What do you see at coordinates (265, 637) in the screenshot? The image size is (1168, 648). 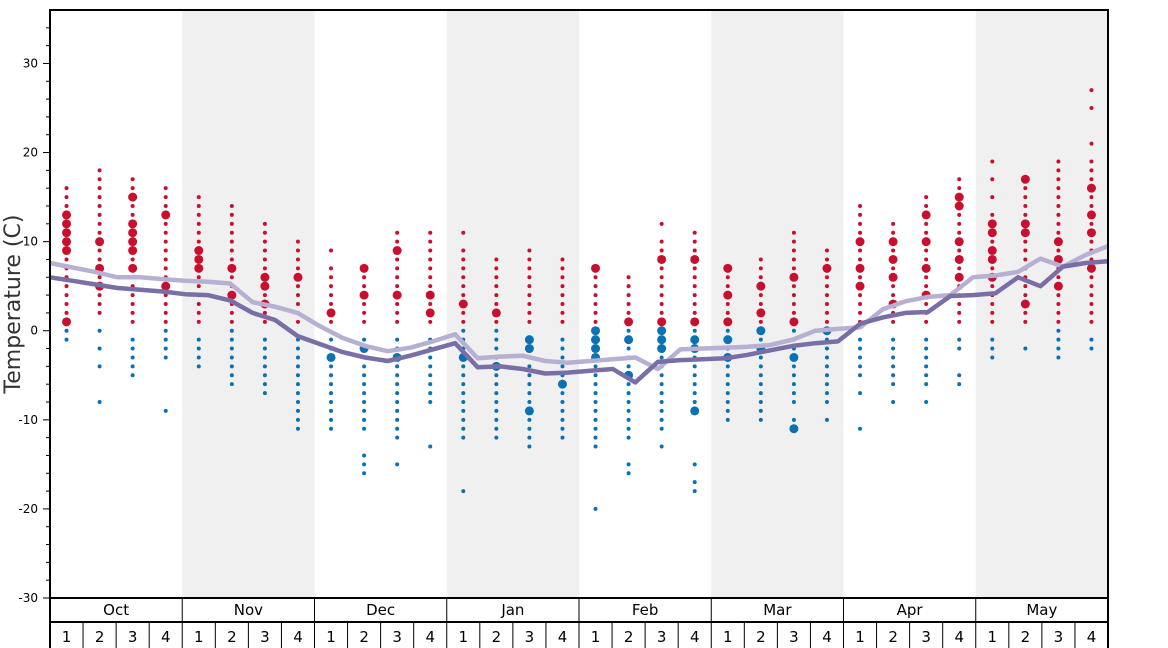 I see `week-label: 3` at bounding box center [265, 637].